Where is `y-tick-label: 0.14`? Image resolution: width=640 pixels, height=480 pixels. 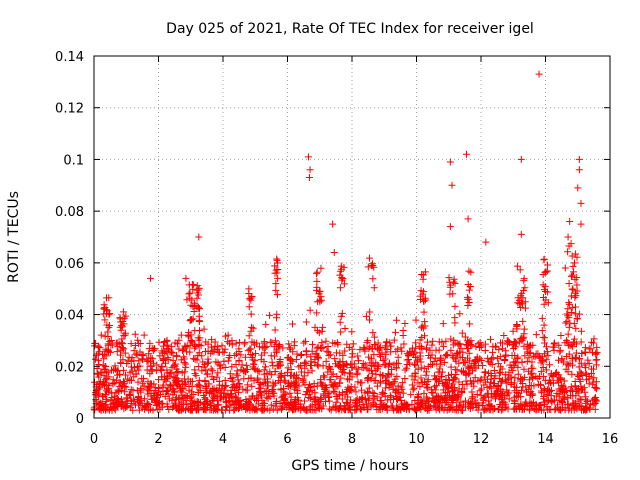
y-tick-label: 0.14 is located at coordinates (69, 57).